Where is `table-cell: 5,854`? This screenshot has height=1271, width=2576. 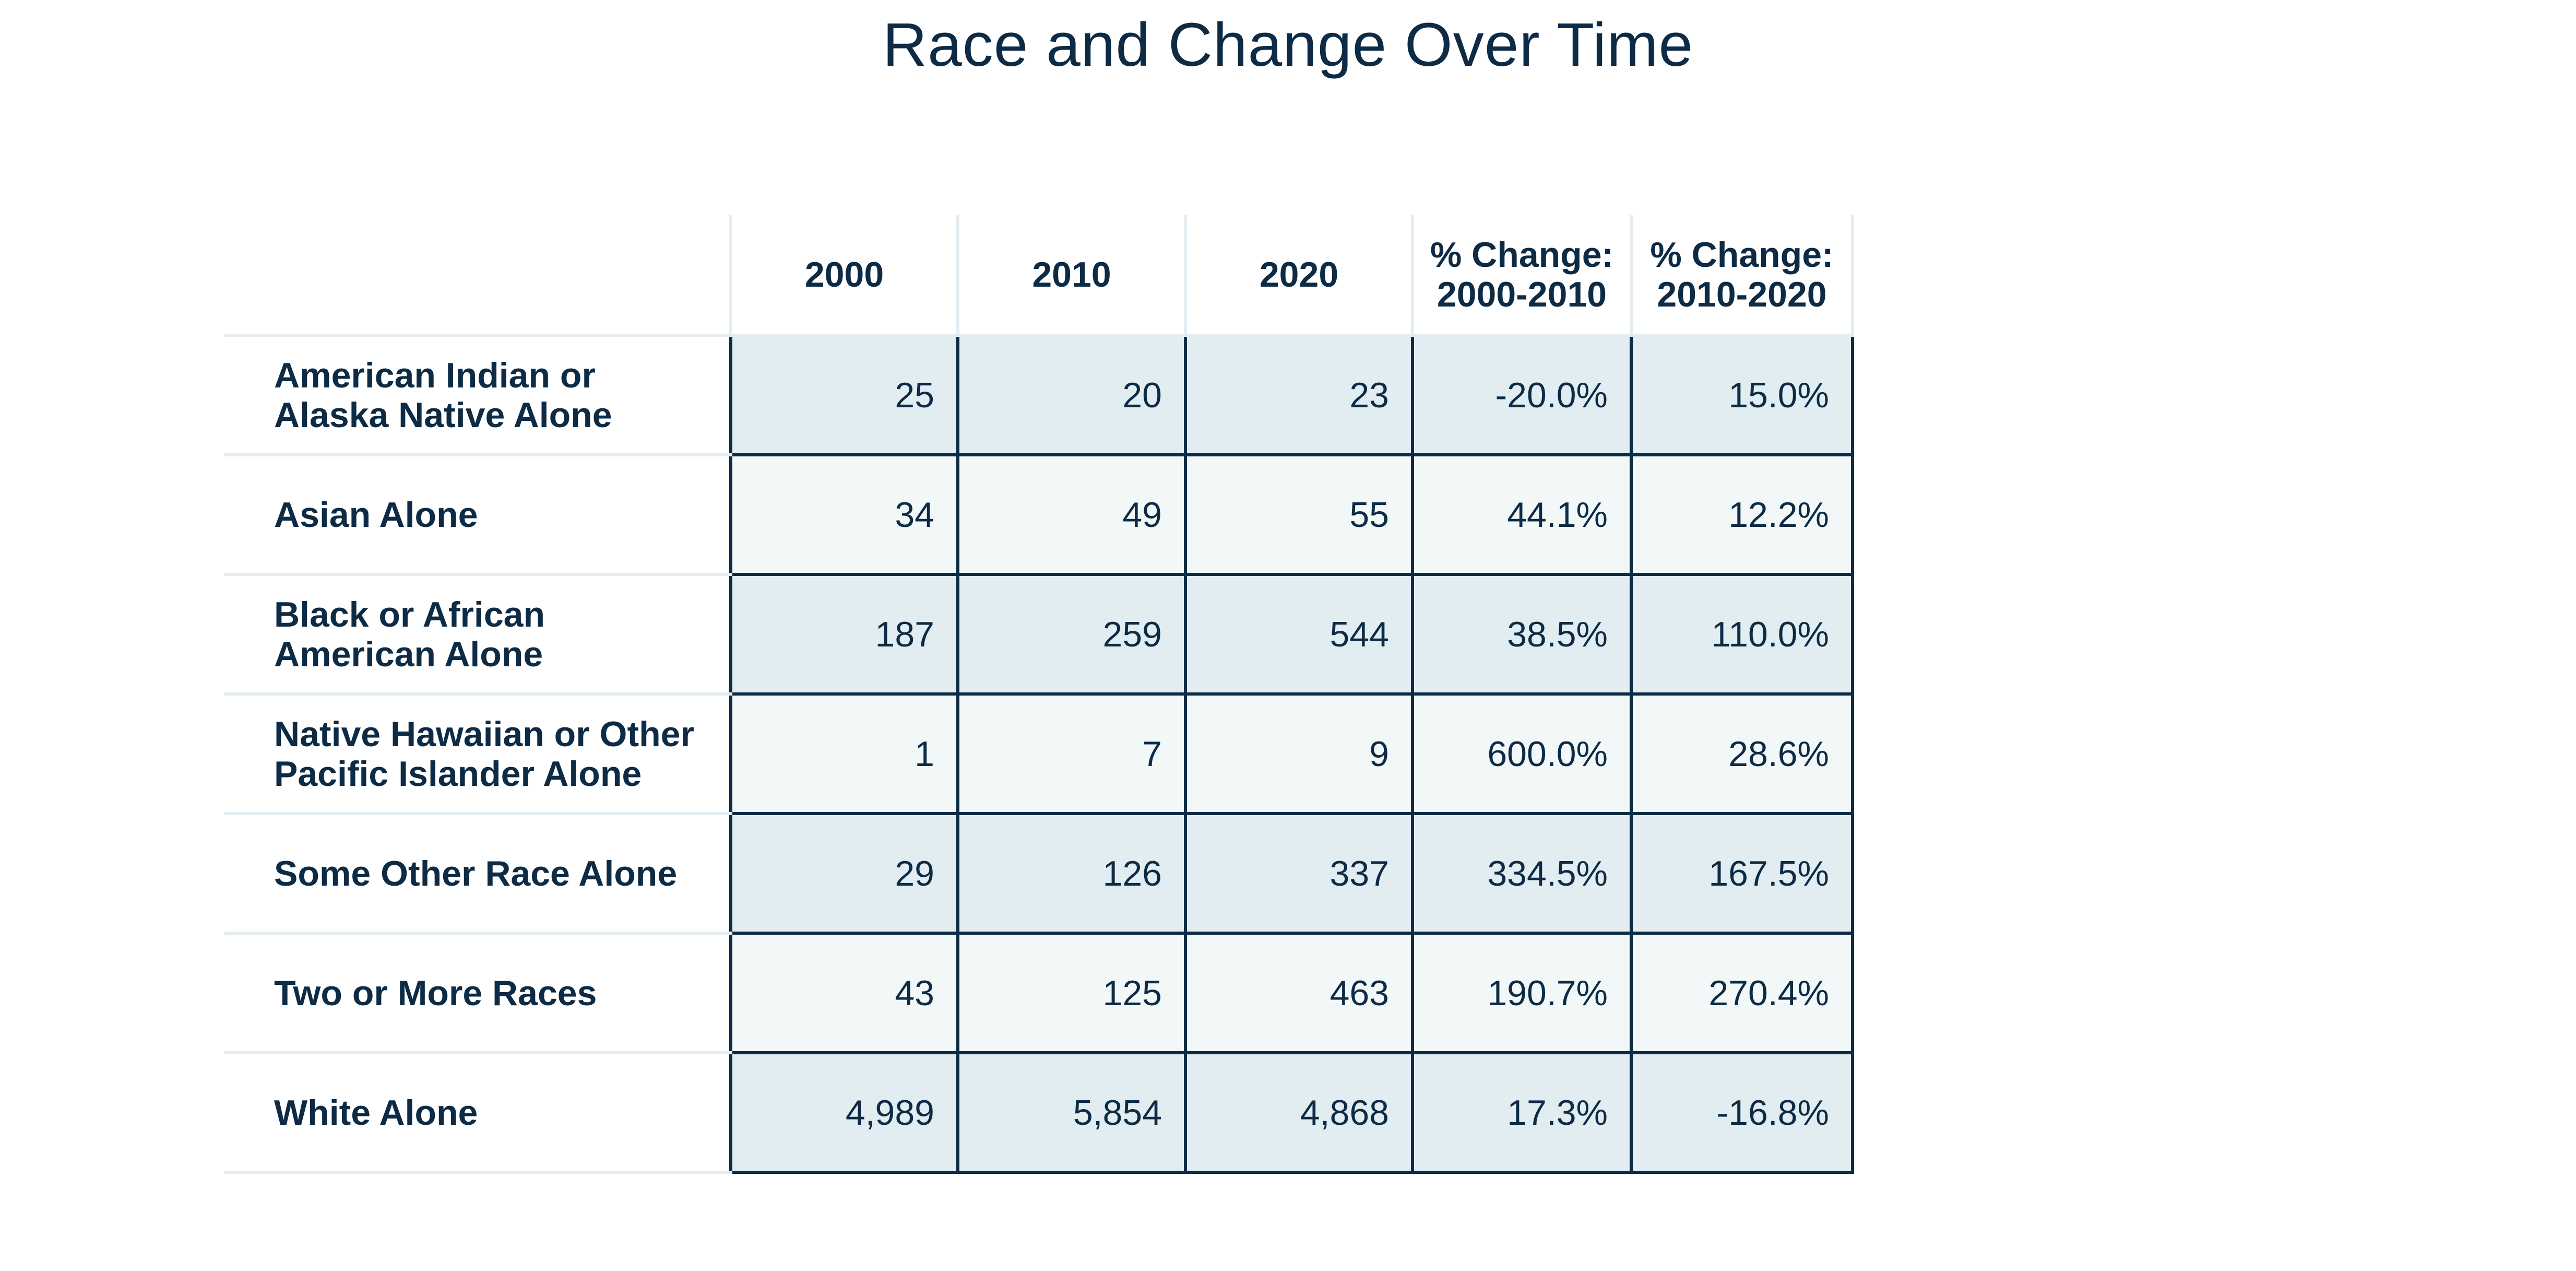
table-cell: 5,854 is located at coordinates (1071, 1112).